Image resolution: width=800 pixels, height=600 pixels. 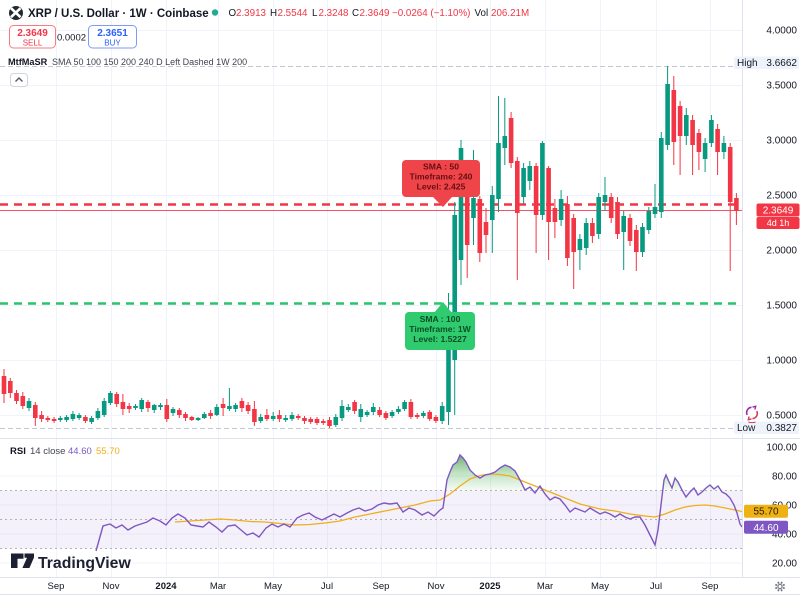 I want to click on svg-text: 14 close, so click(x=47, y=451).